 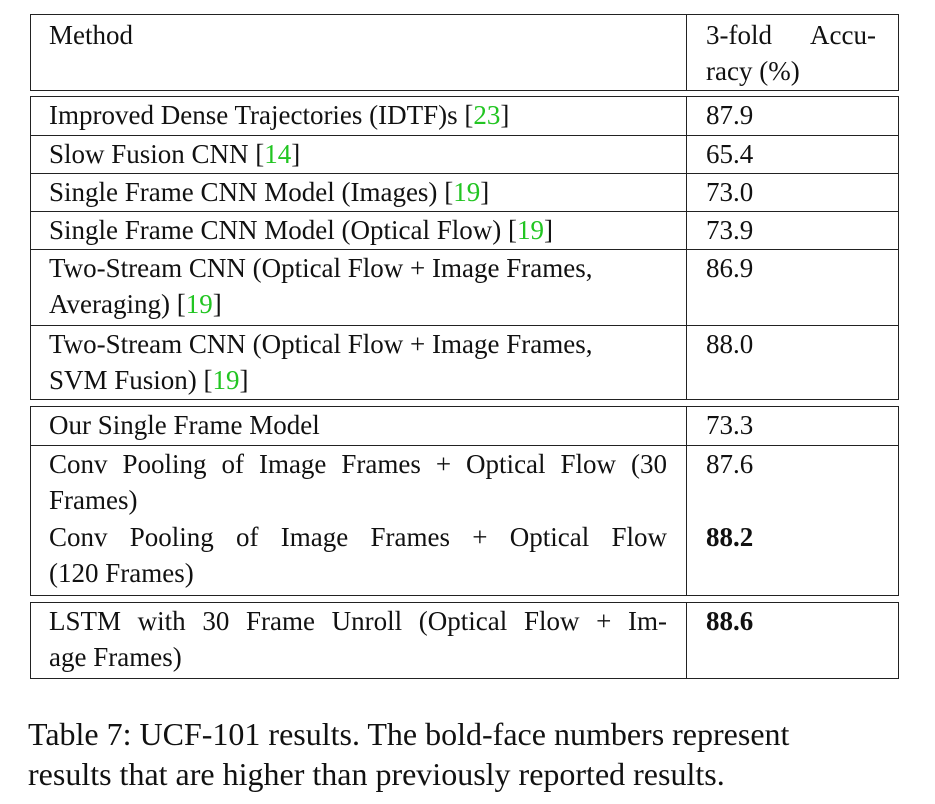 I want to click on accuracy-cell: 73.3, so click(x=730, y=425).